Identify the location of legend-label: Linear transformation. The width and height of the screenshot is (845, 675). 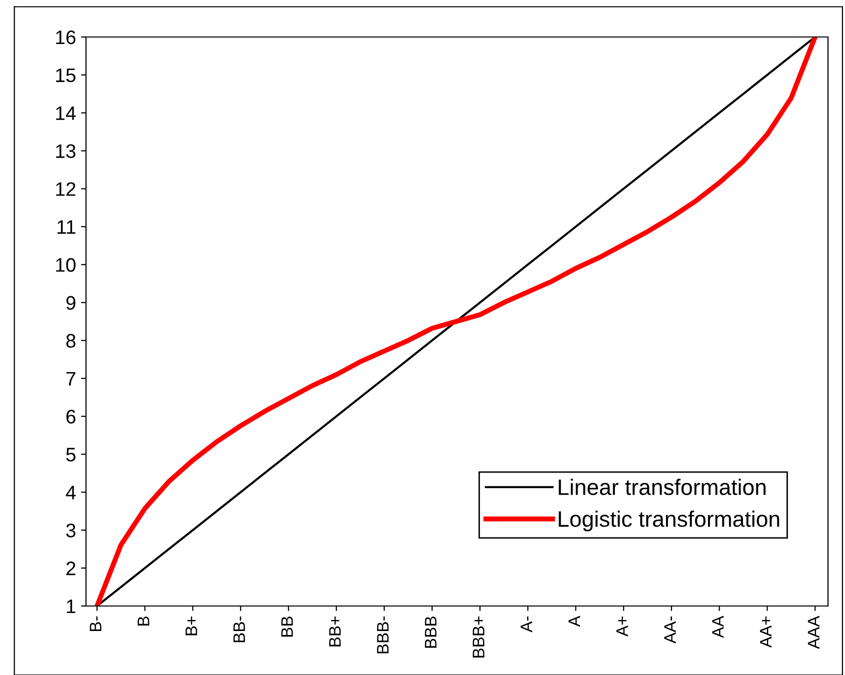
(662, 487).